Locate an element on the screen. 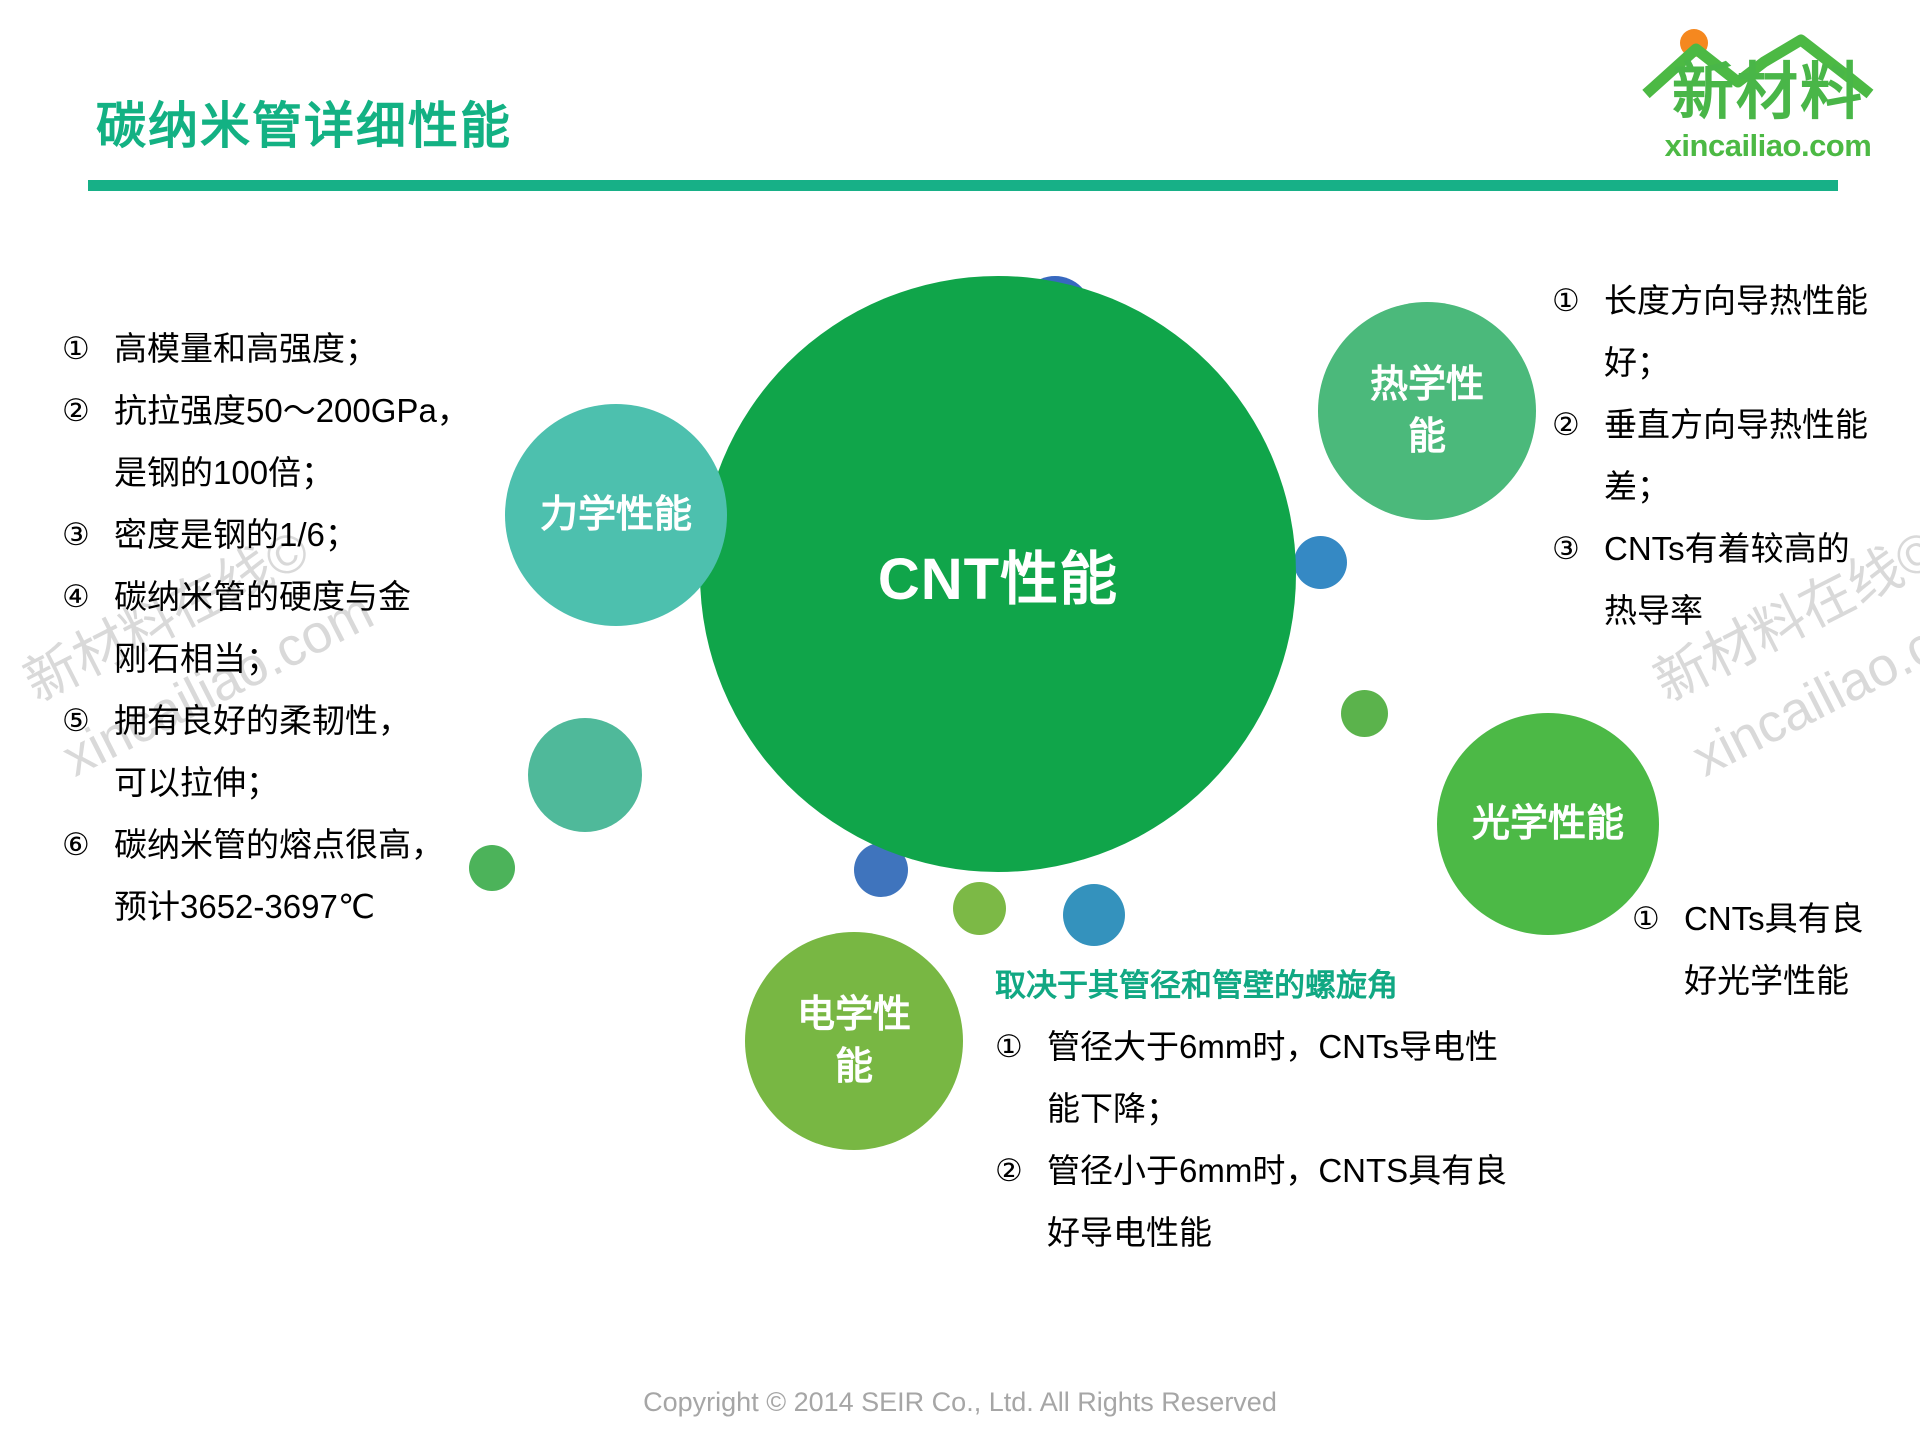 The image size is (1920, 1440). bubble-optical: 光学性能 is located at coordinates (1548, 824).